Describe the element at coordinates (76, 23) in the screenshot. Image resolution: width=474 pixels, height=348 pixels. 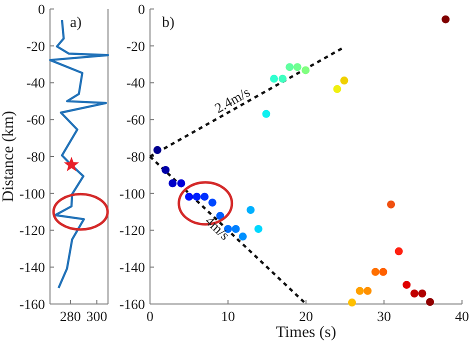
I see `annotation: a)` at that location.